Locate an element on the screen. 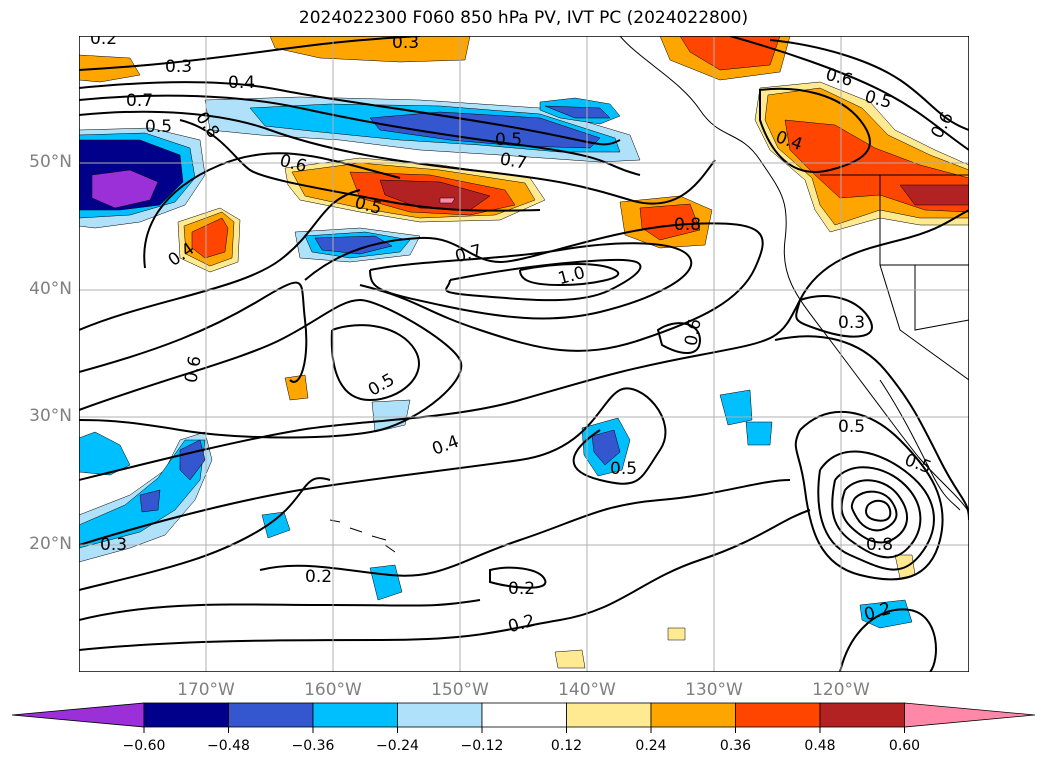  lon-label: 120°W is located at coordinates (841, 690).